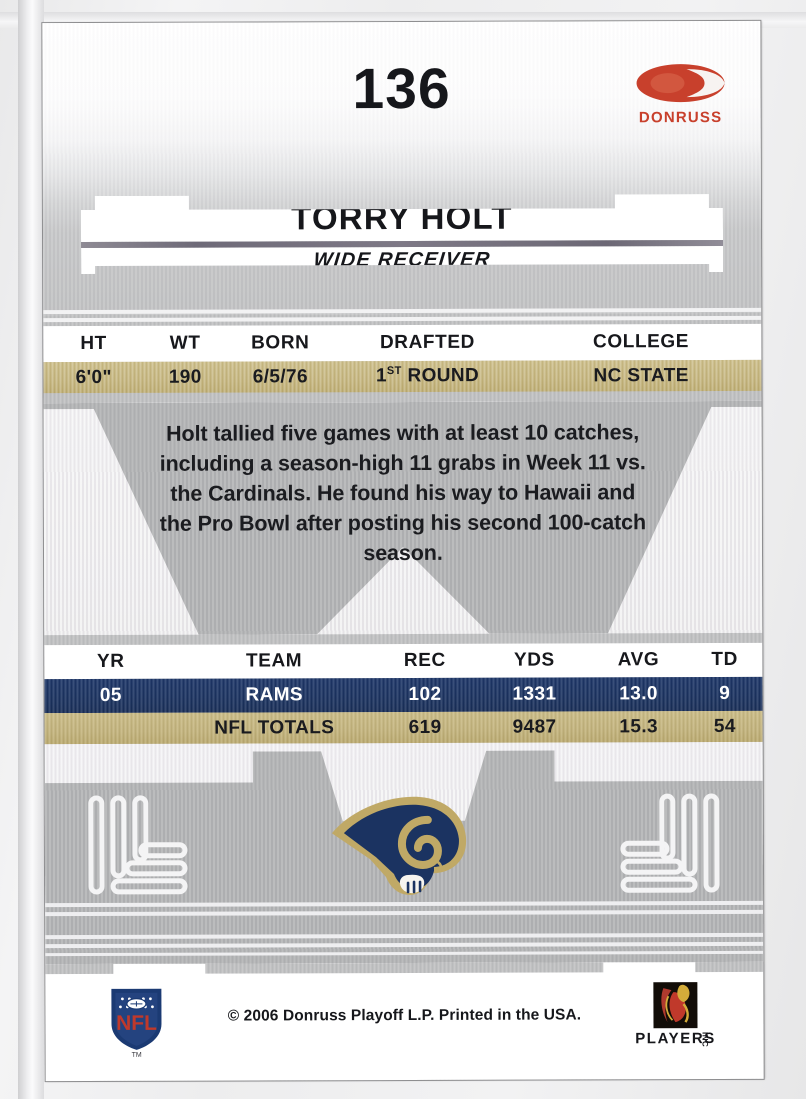  I want to click on drafted-rest: ROUND, so click(440, 376).